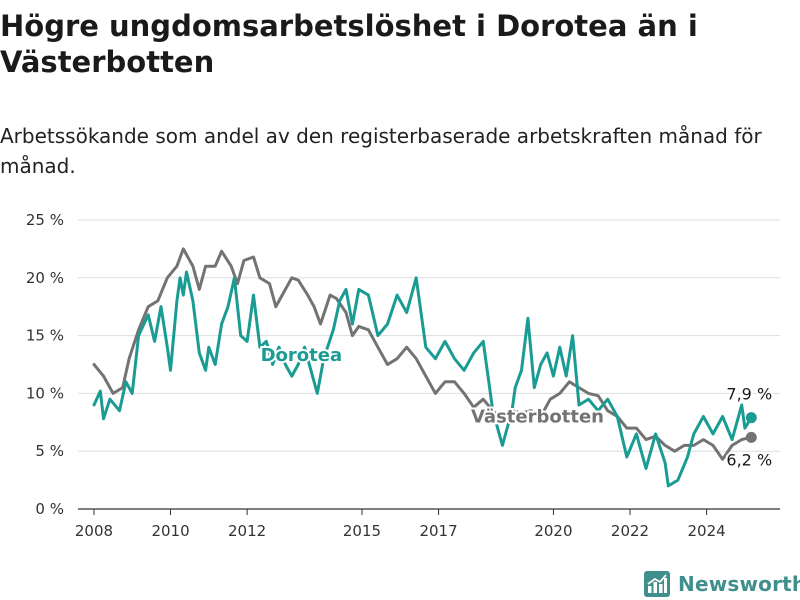 This screenshot has width=800, height=600. What do you see at coordinates (45, 336) in the screenshot?
I see `y-tick-label: 15 %` at bounding box center [45, 336].